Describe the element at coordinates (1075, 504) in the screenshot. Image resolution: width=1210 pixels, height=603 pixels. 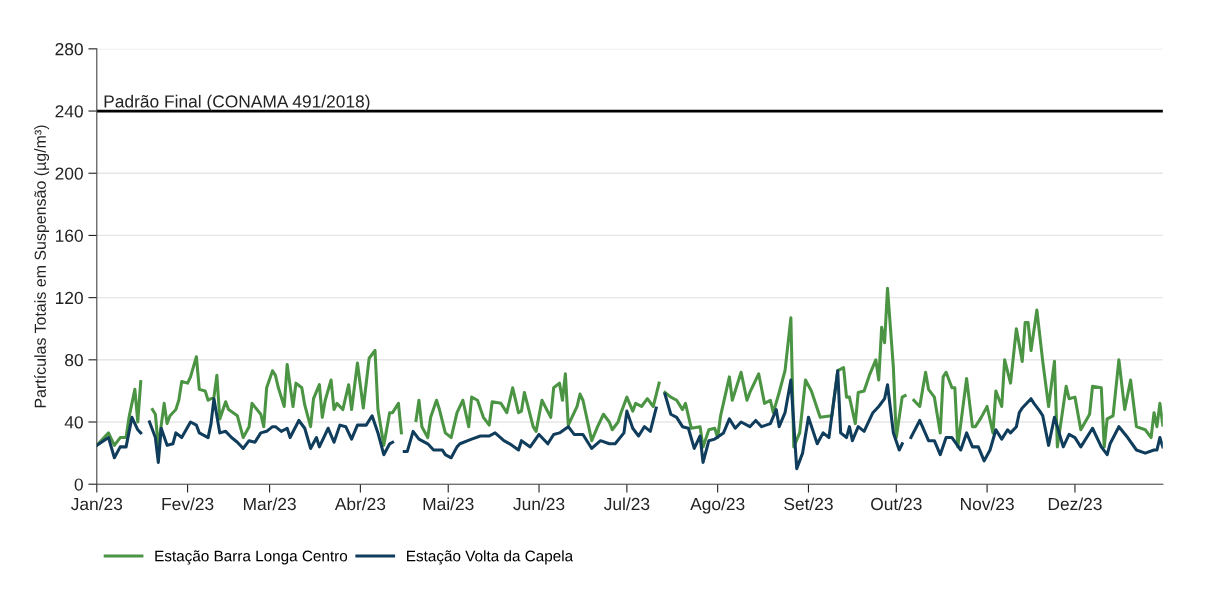
I see `x-tick-label: Dez/23` at that location.